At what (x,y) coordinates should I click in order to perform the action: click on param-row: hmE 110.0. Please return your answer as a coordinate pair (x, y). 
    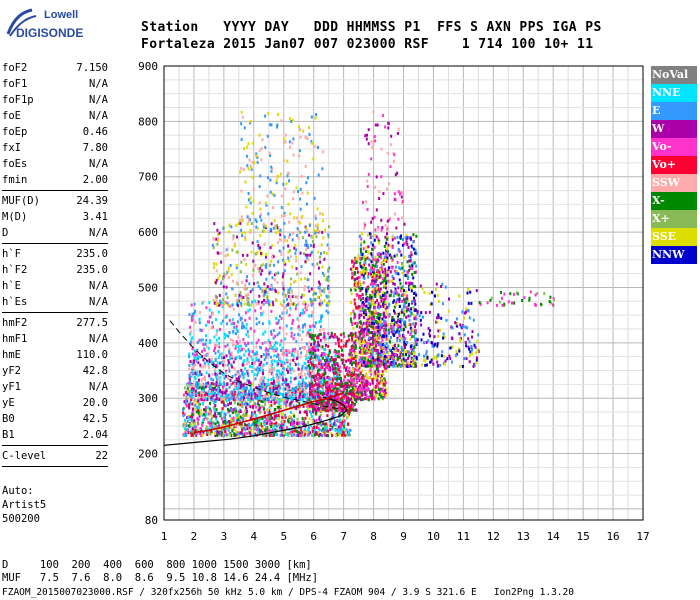
    Looking at the image, I should click on (55, 355).